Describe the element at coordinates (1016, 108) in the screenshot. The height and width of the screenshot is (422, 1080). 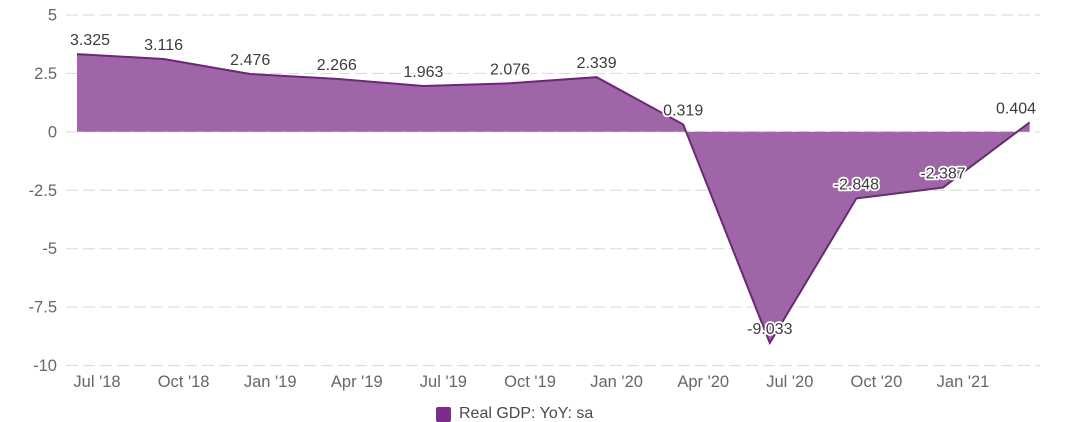
I see `data-label: 0.404` at that location.